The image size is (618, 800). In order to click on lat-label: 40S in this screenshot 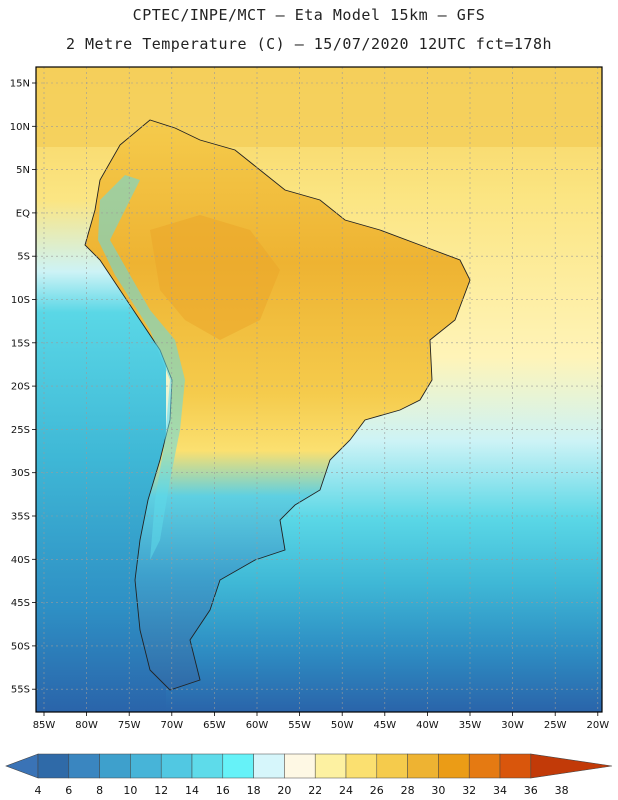, I will do `click(20, 560)`.